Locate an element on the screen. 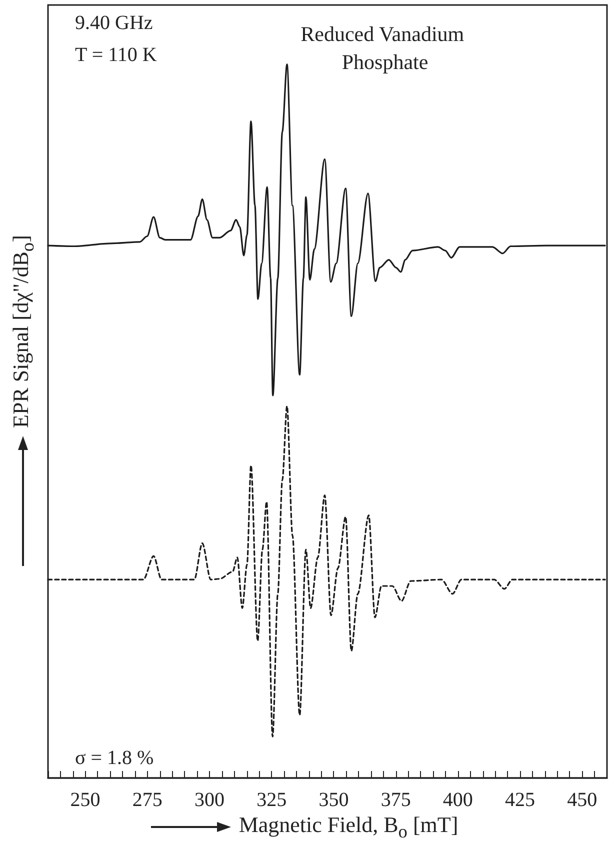 This screenshot has width=609, height=848. x-tick-label: 300 is located at coordinates (209, 800).